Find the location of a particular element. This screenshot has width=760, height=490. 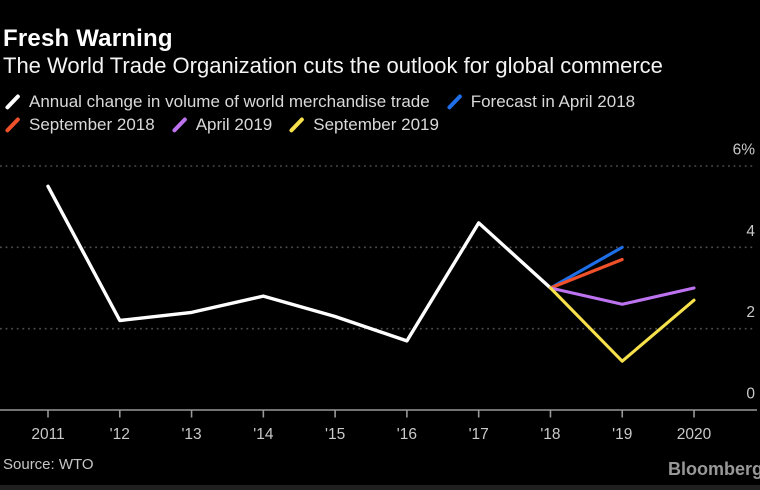

x-axis-label: 2011 is located at coordinates (47, 434).